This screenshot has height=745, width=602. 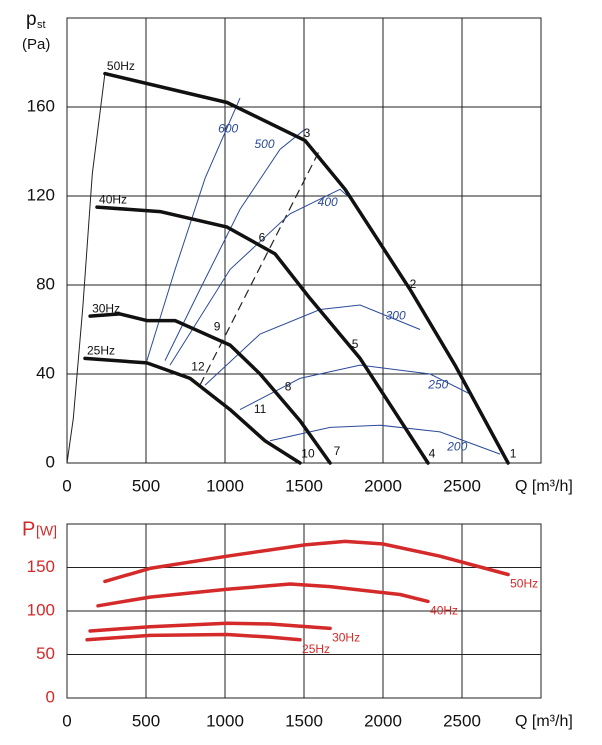 What do you see at coordinates (513, 453) in the screenshot?
I see `point-label: 1` at bounding box center [513, 453].